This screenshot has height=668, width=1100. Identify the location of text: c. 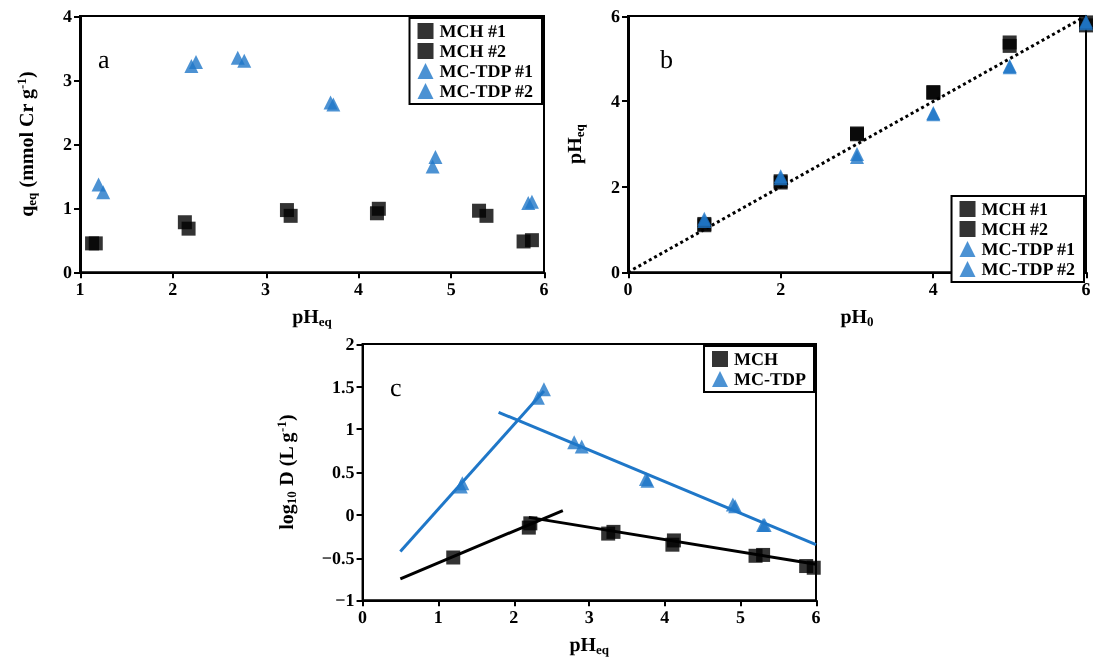
(396, 387).